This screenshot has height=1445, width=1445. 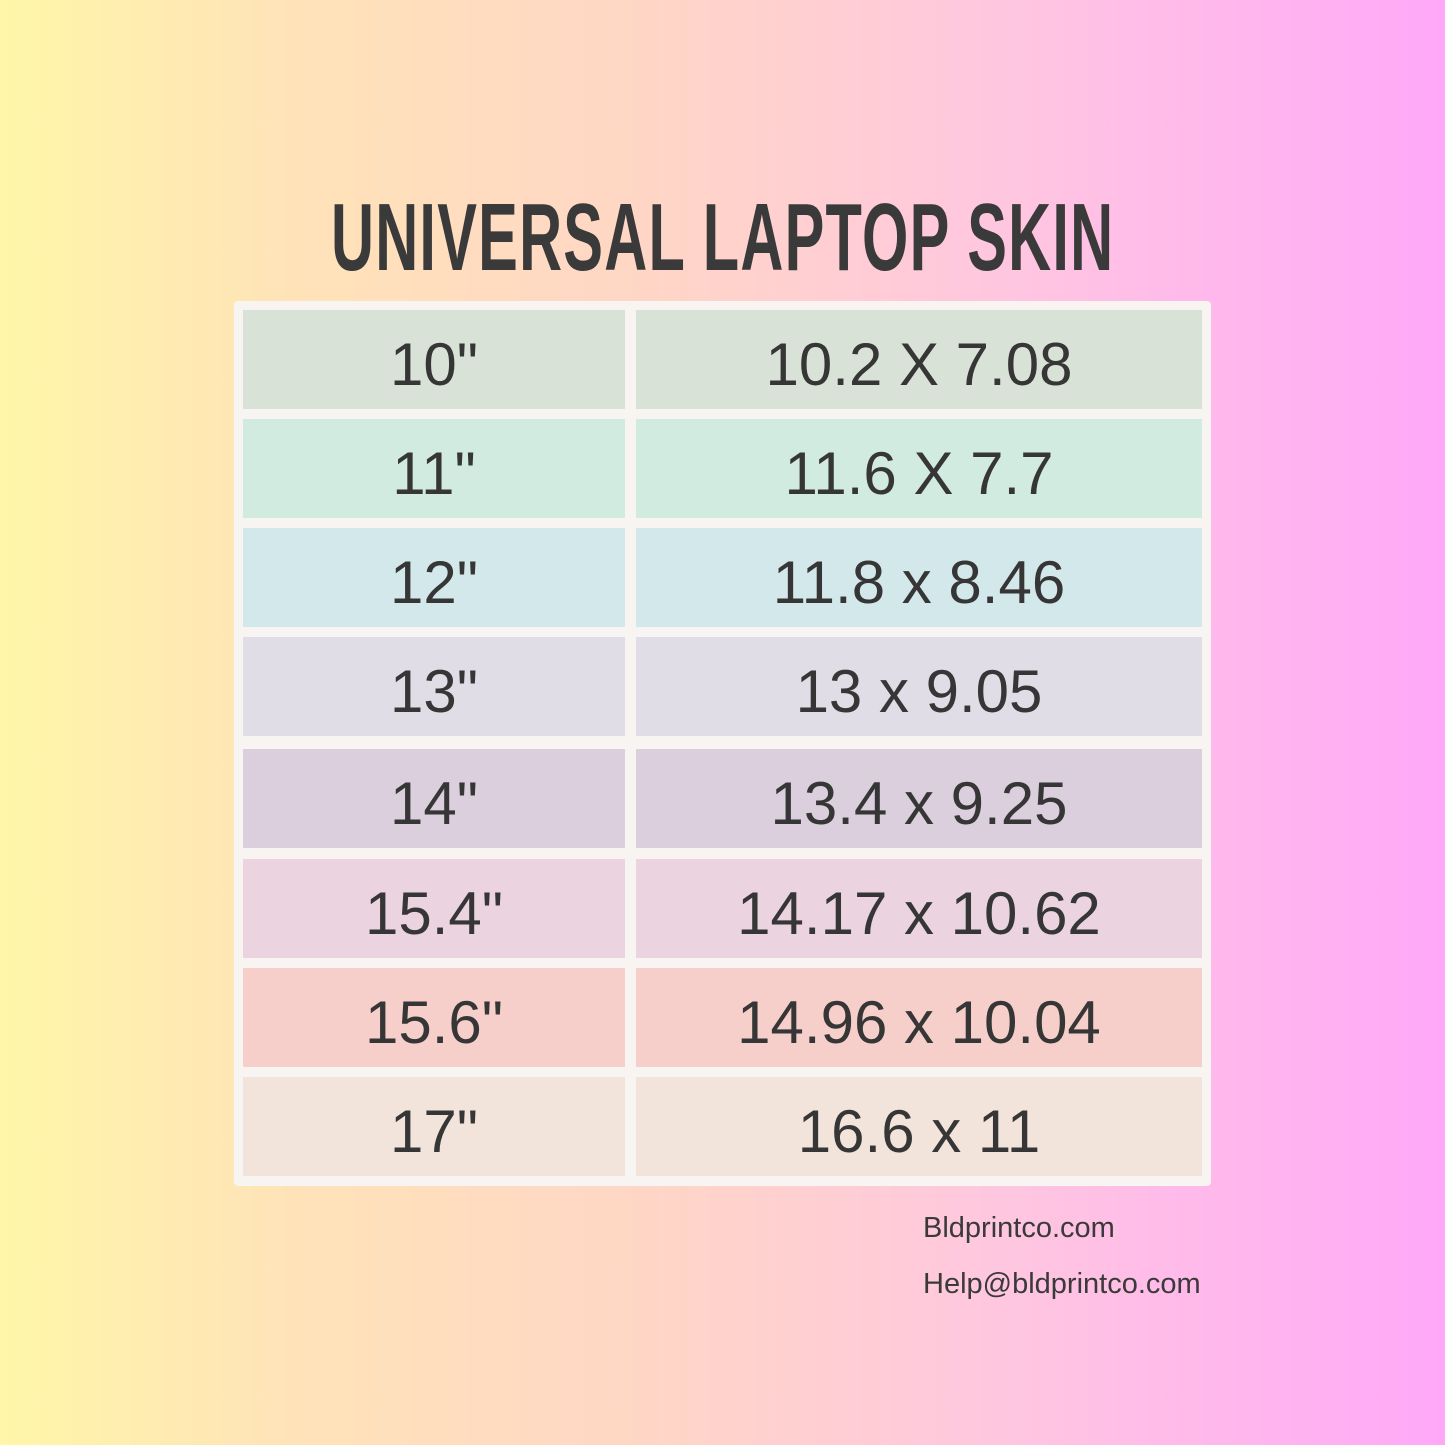 I want to click on size-cell: 17", so click(x=434, y=1126).